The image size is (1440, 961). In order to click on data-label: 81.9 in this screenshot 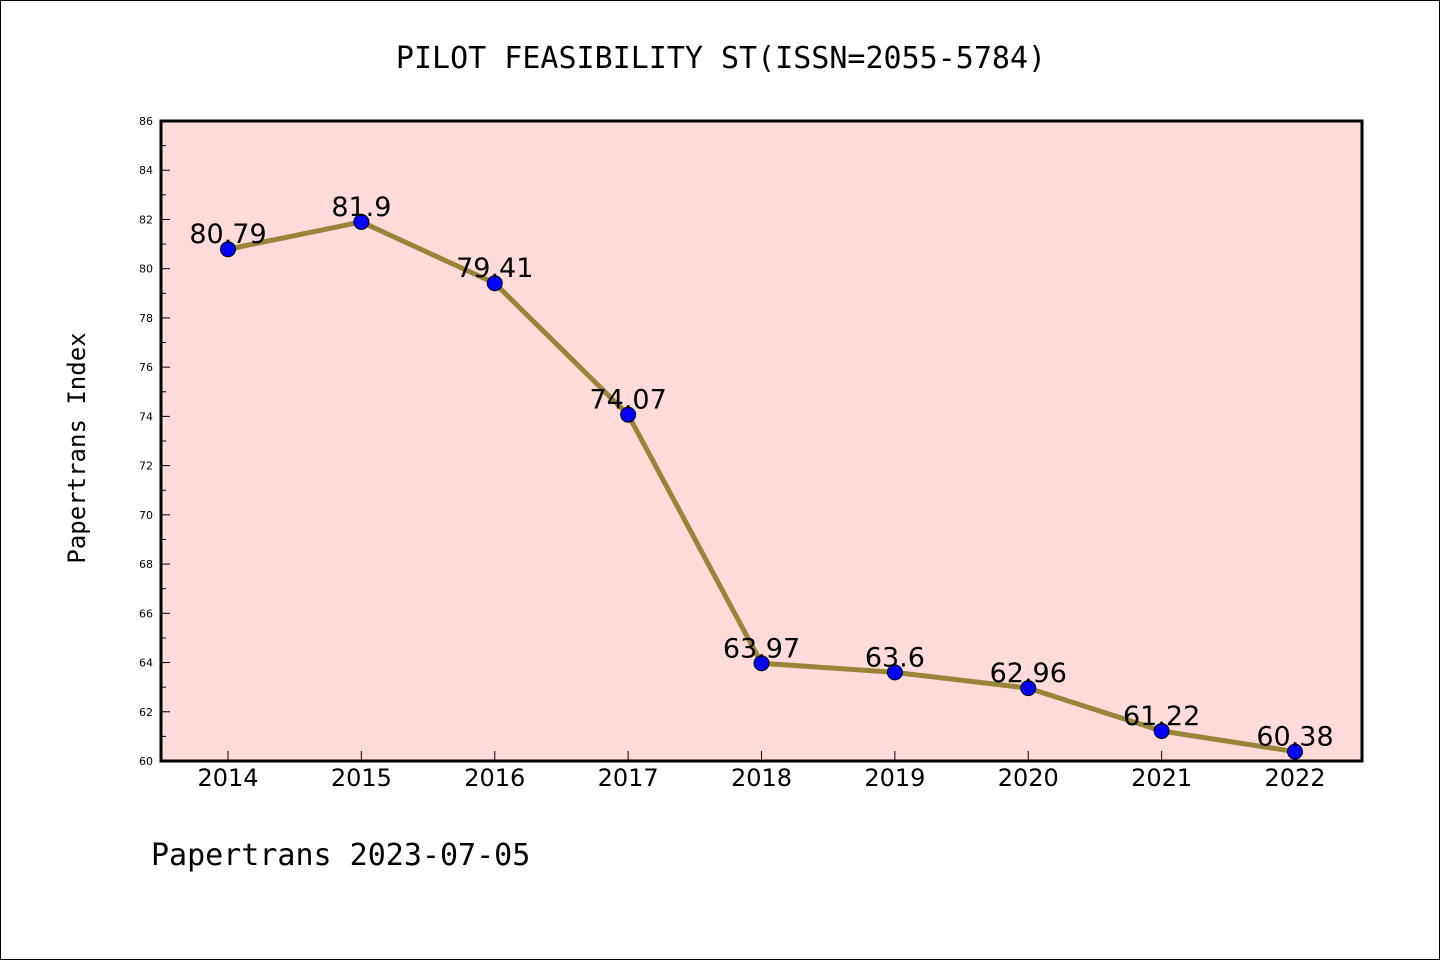, I will do `click(361, 207)`.